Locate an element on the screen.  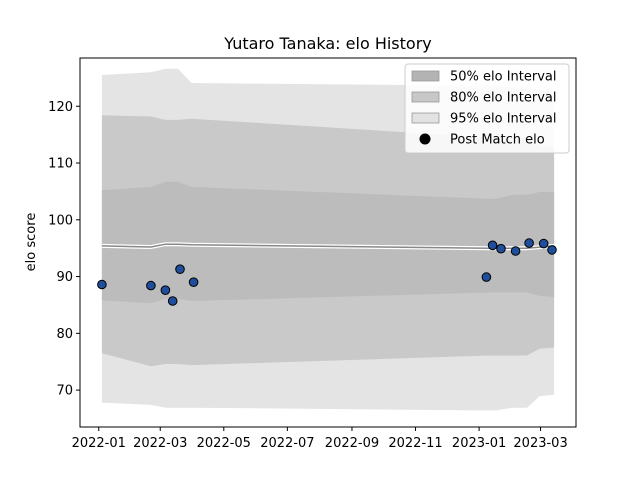
legend-label: 80% elo Interval is located at coordinates (503, 98).